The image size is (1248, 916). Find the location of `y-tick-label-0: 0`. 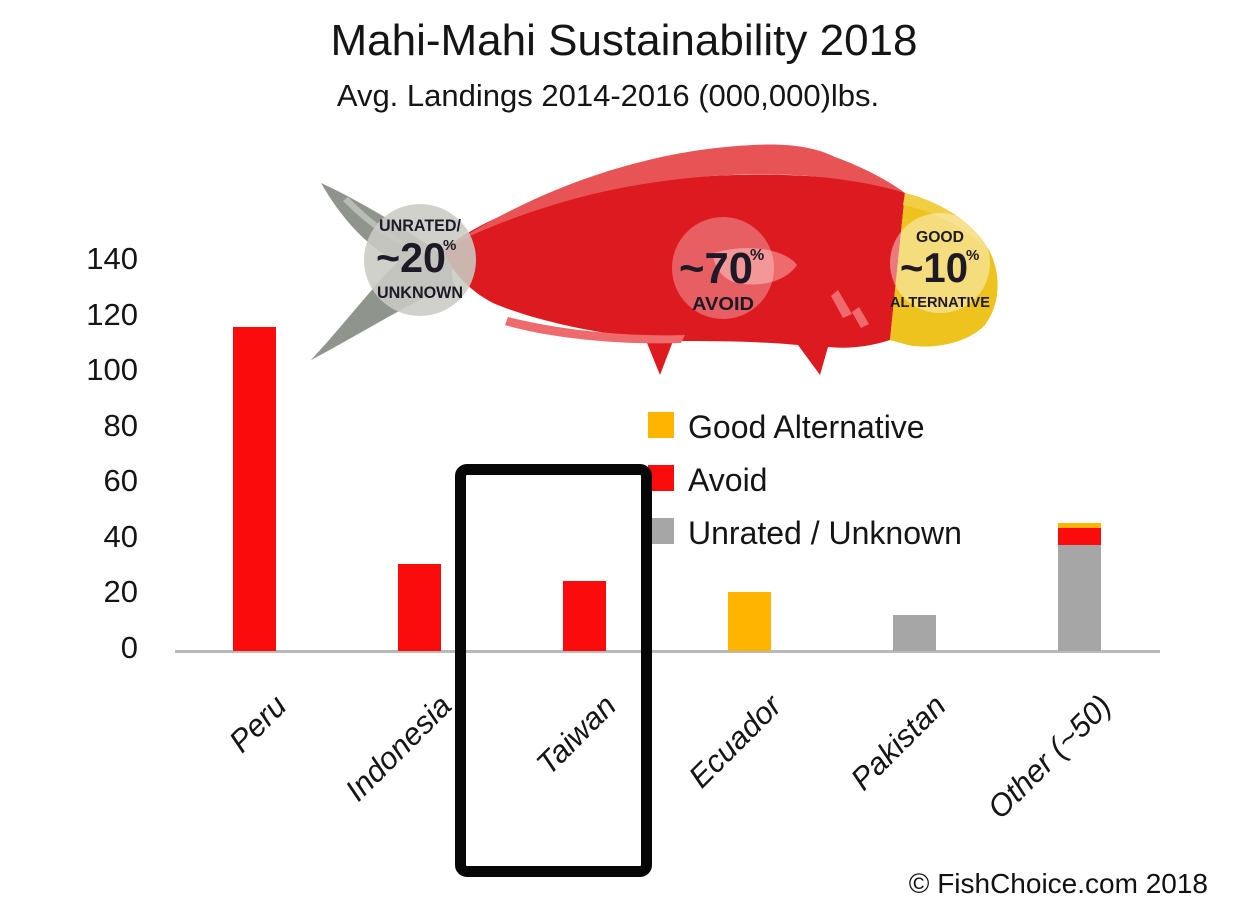

y-tick-label-0: 0 is located at coordinates (129, 647).